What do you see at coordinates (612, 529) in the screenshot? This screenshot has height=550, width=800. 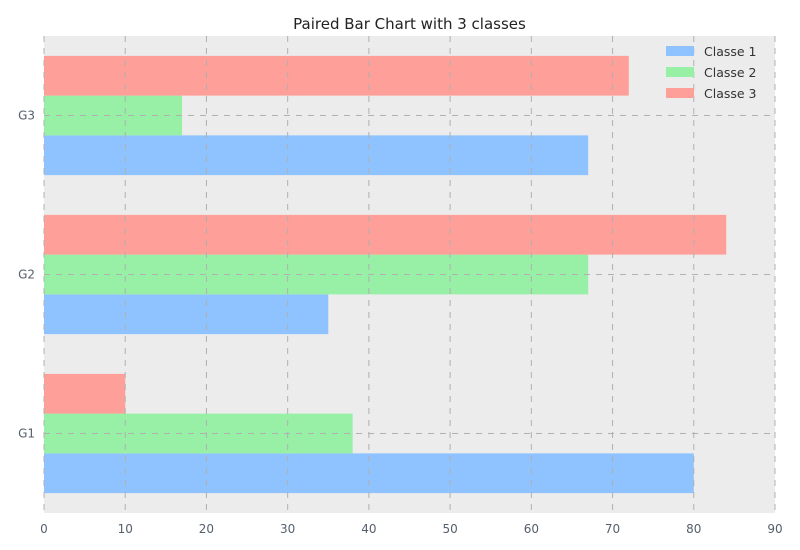 I see `x-tick-label-70: 70` at bounding box center [612, 529].